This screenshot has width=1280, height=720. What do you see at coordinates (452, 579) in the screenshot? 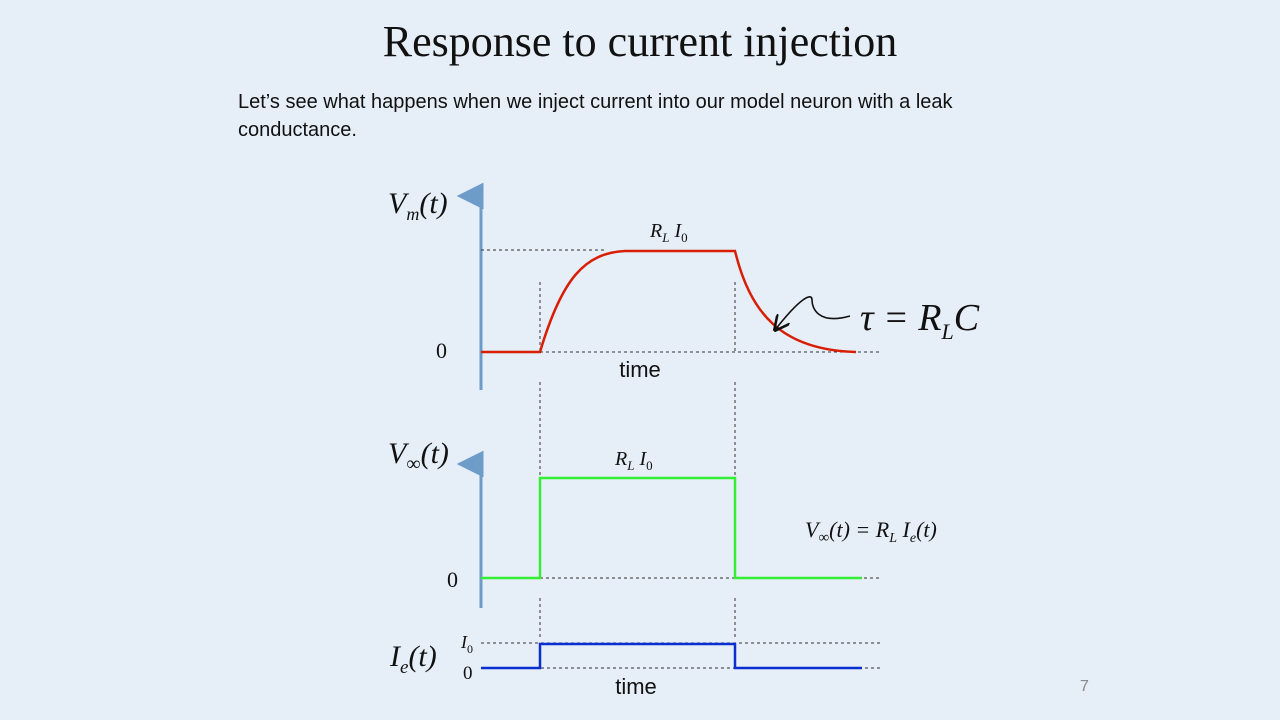
I see `vinf-zero-label: 0` at bounding box center [452, 579].